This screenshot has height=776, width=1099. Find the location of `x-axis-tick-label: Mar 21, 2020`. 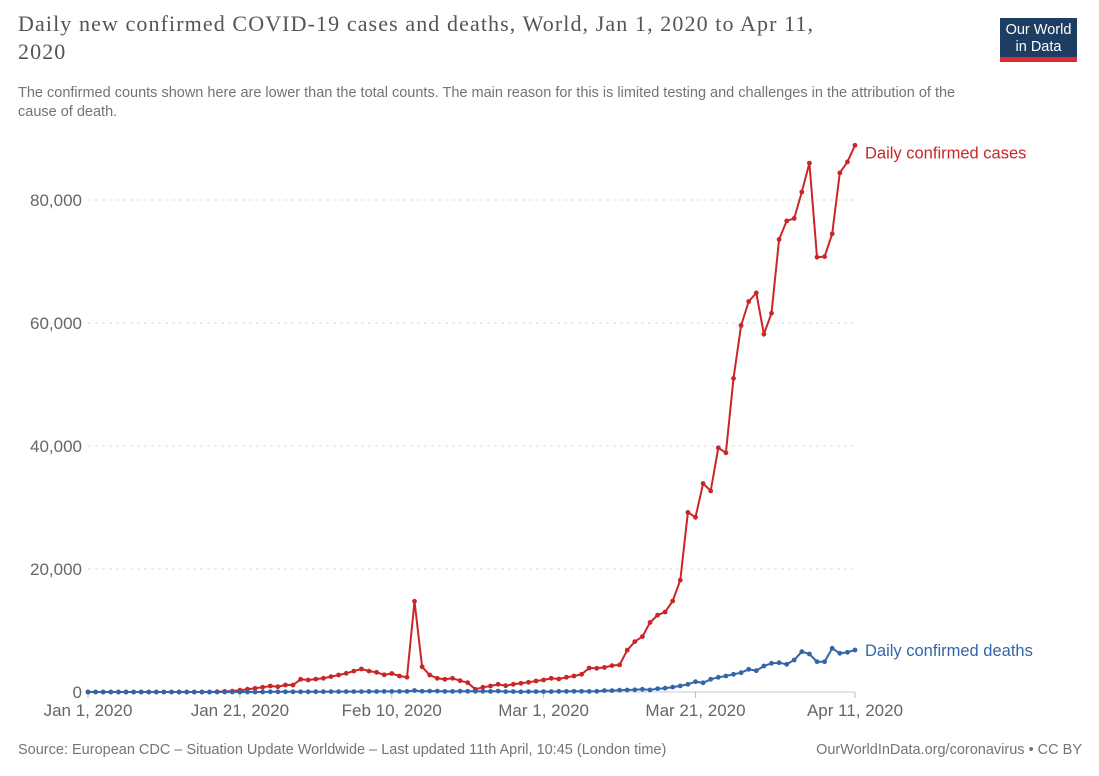

x-axis-tick-label: Mar 21, 2020 is located at coordinates (695, 710).